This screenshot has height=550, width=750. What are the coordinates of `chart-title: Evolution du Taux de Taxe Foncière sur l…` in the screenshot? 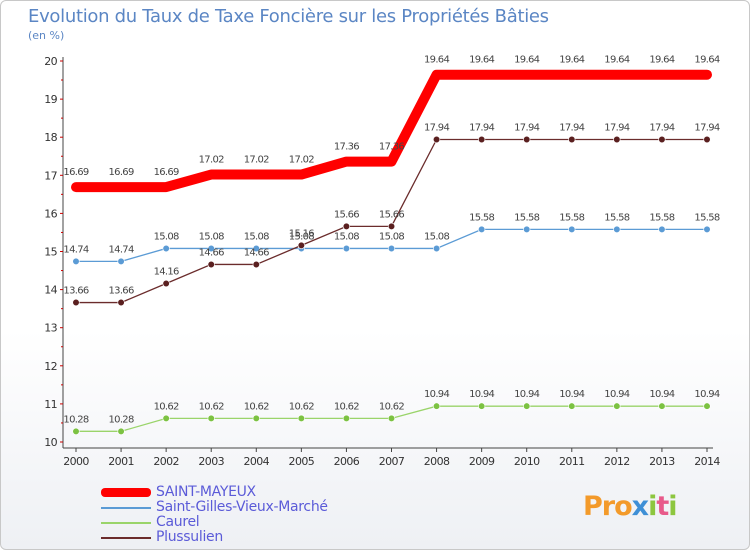 It's located at (288, 16).